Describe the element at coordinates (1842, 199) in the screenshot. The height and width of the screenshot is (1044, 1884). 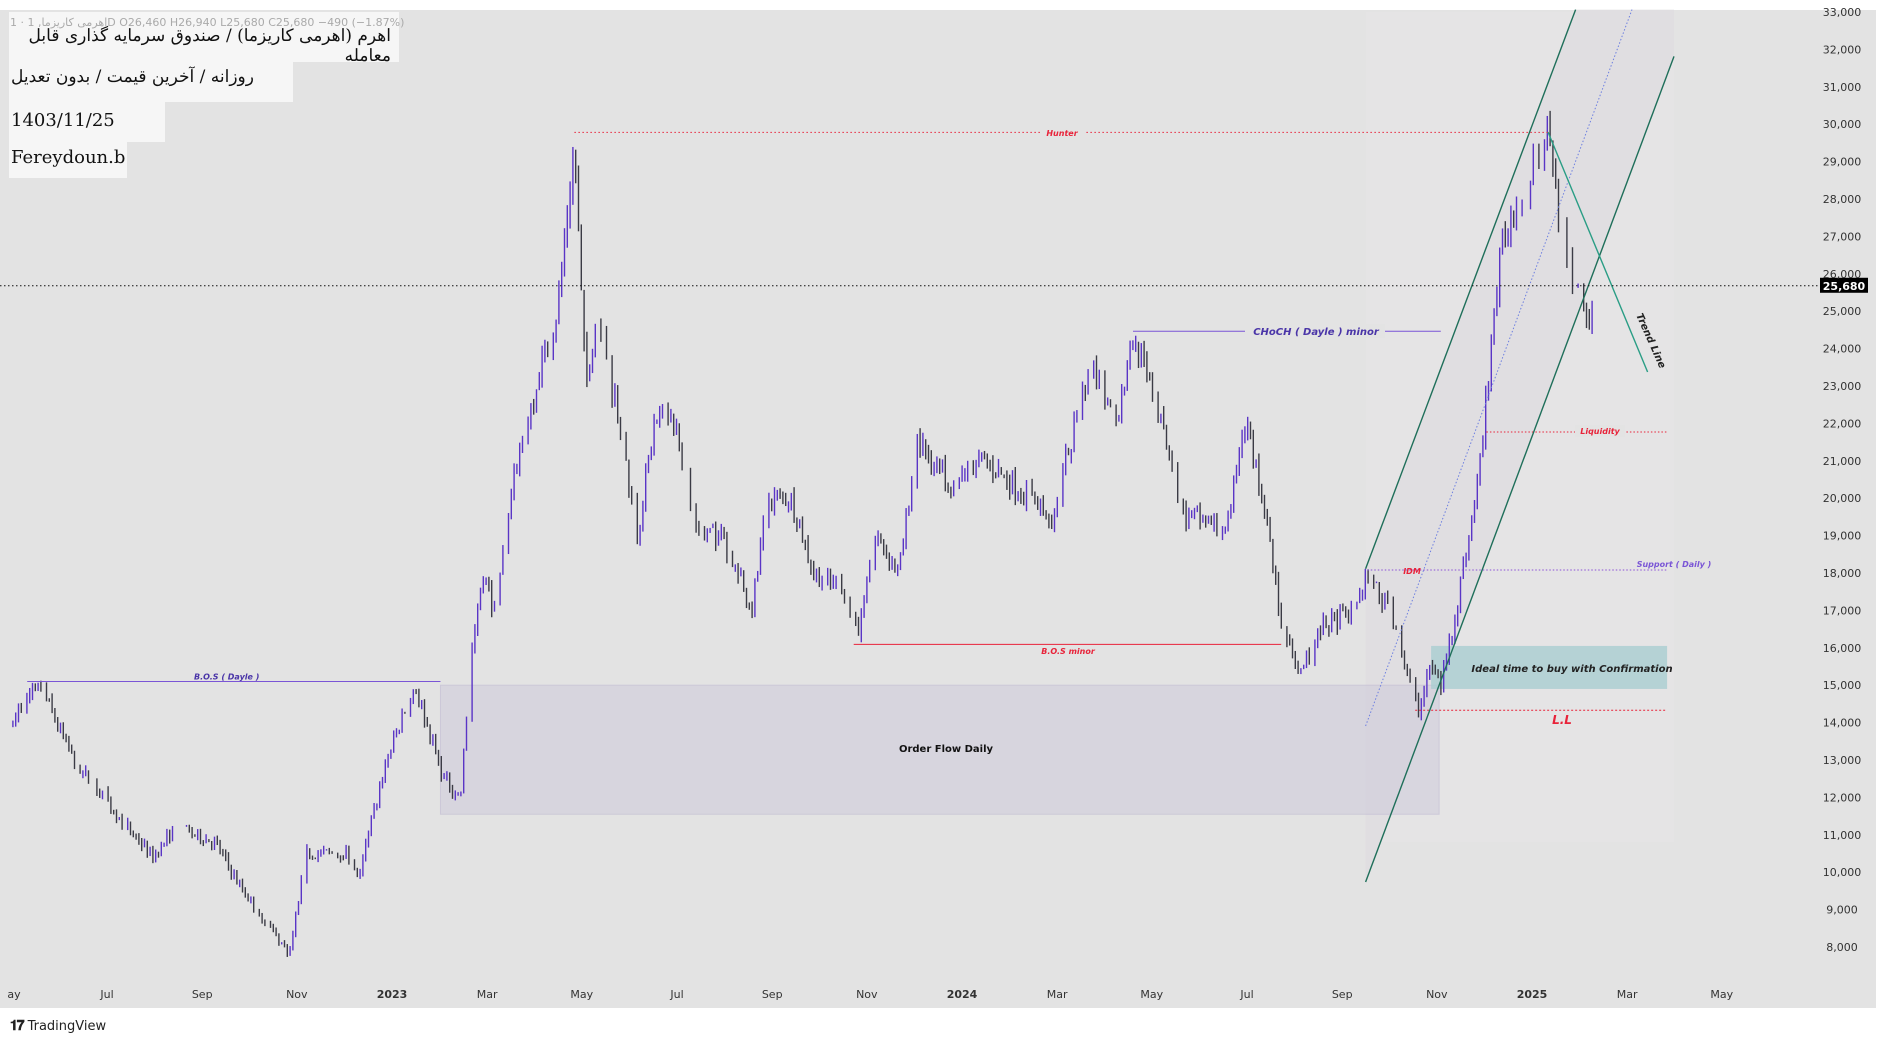
I see `price-tick-label: 28,000` at that location.